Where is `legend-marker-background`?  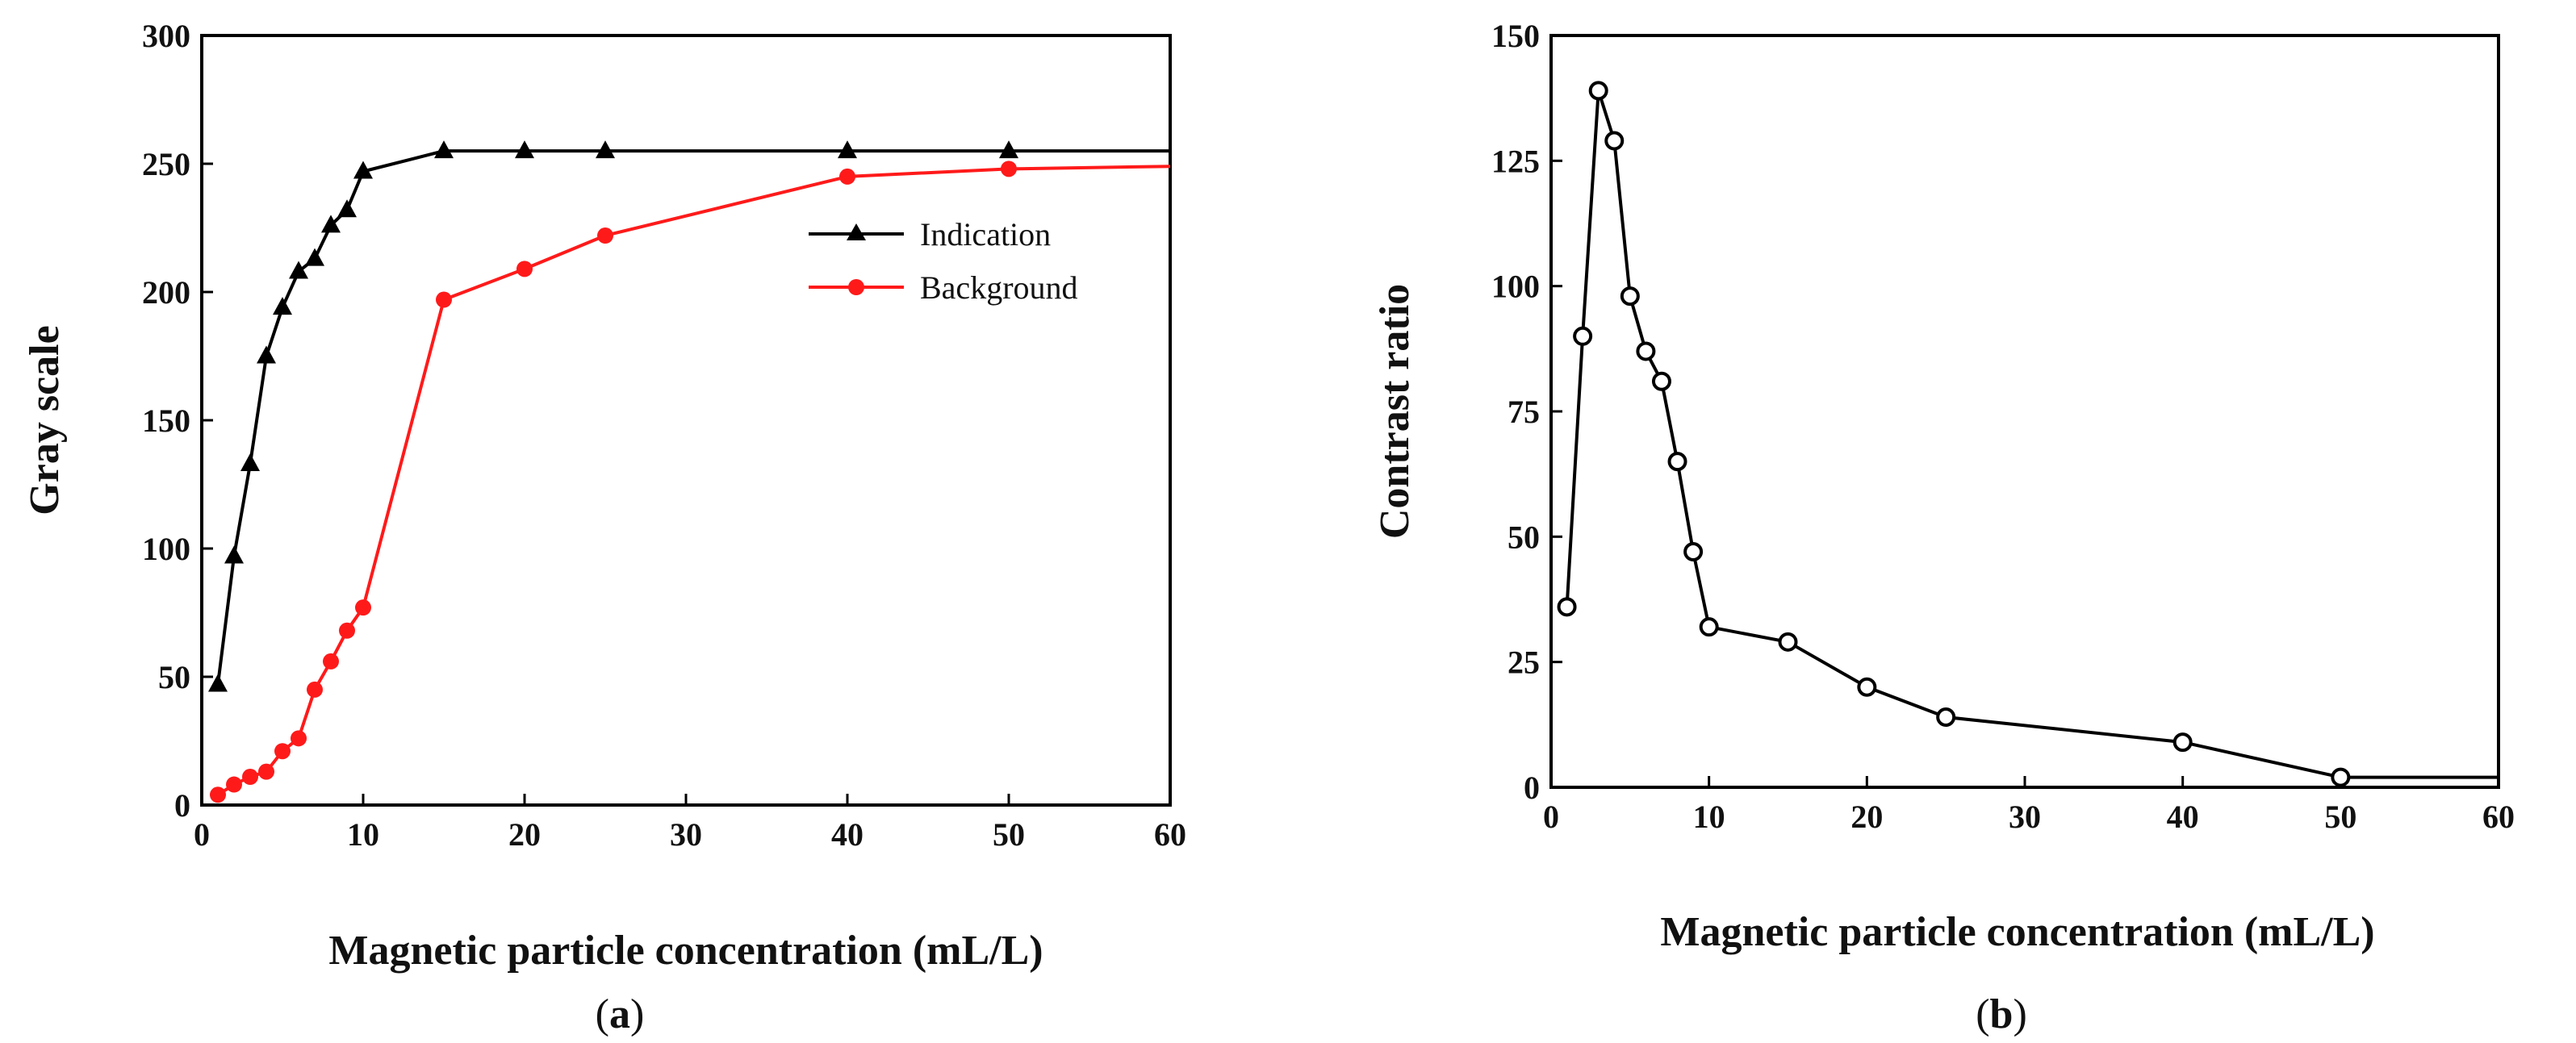 legend-marker-background is located at coordinates (856, 287).